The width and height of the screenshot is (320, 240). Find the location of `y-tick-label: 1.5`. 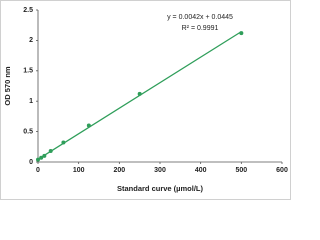

y-tick-label: 1.5 is located at coordinates (28, 71).